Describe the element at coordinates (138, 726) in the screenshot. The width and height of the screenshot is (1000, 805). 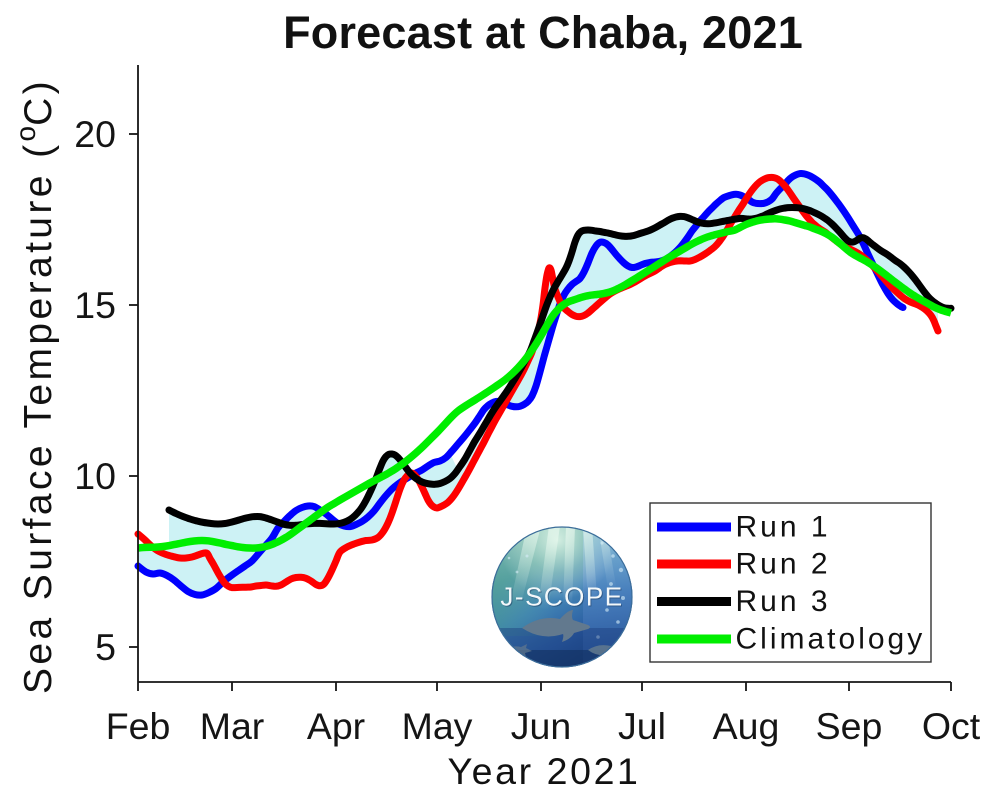
I see `svg-text: Feb` at that location.